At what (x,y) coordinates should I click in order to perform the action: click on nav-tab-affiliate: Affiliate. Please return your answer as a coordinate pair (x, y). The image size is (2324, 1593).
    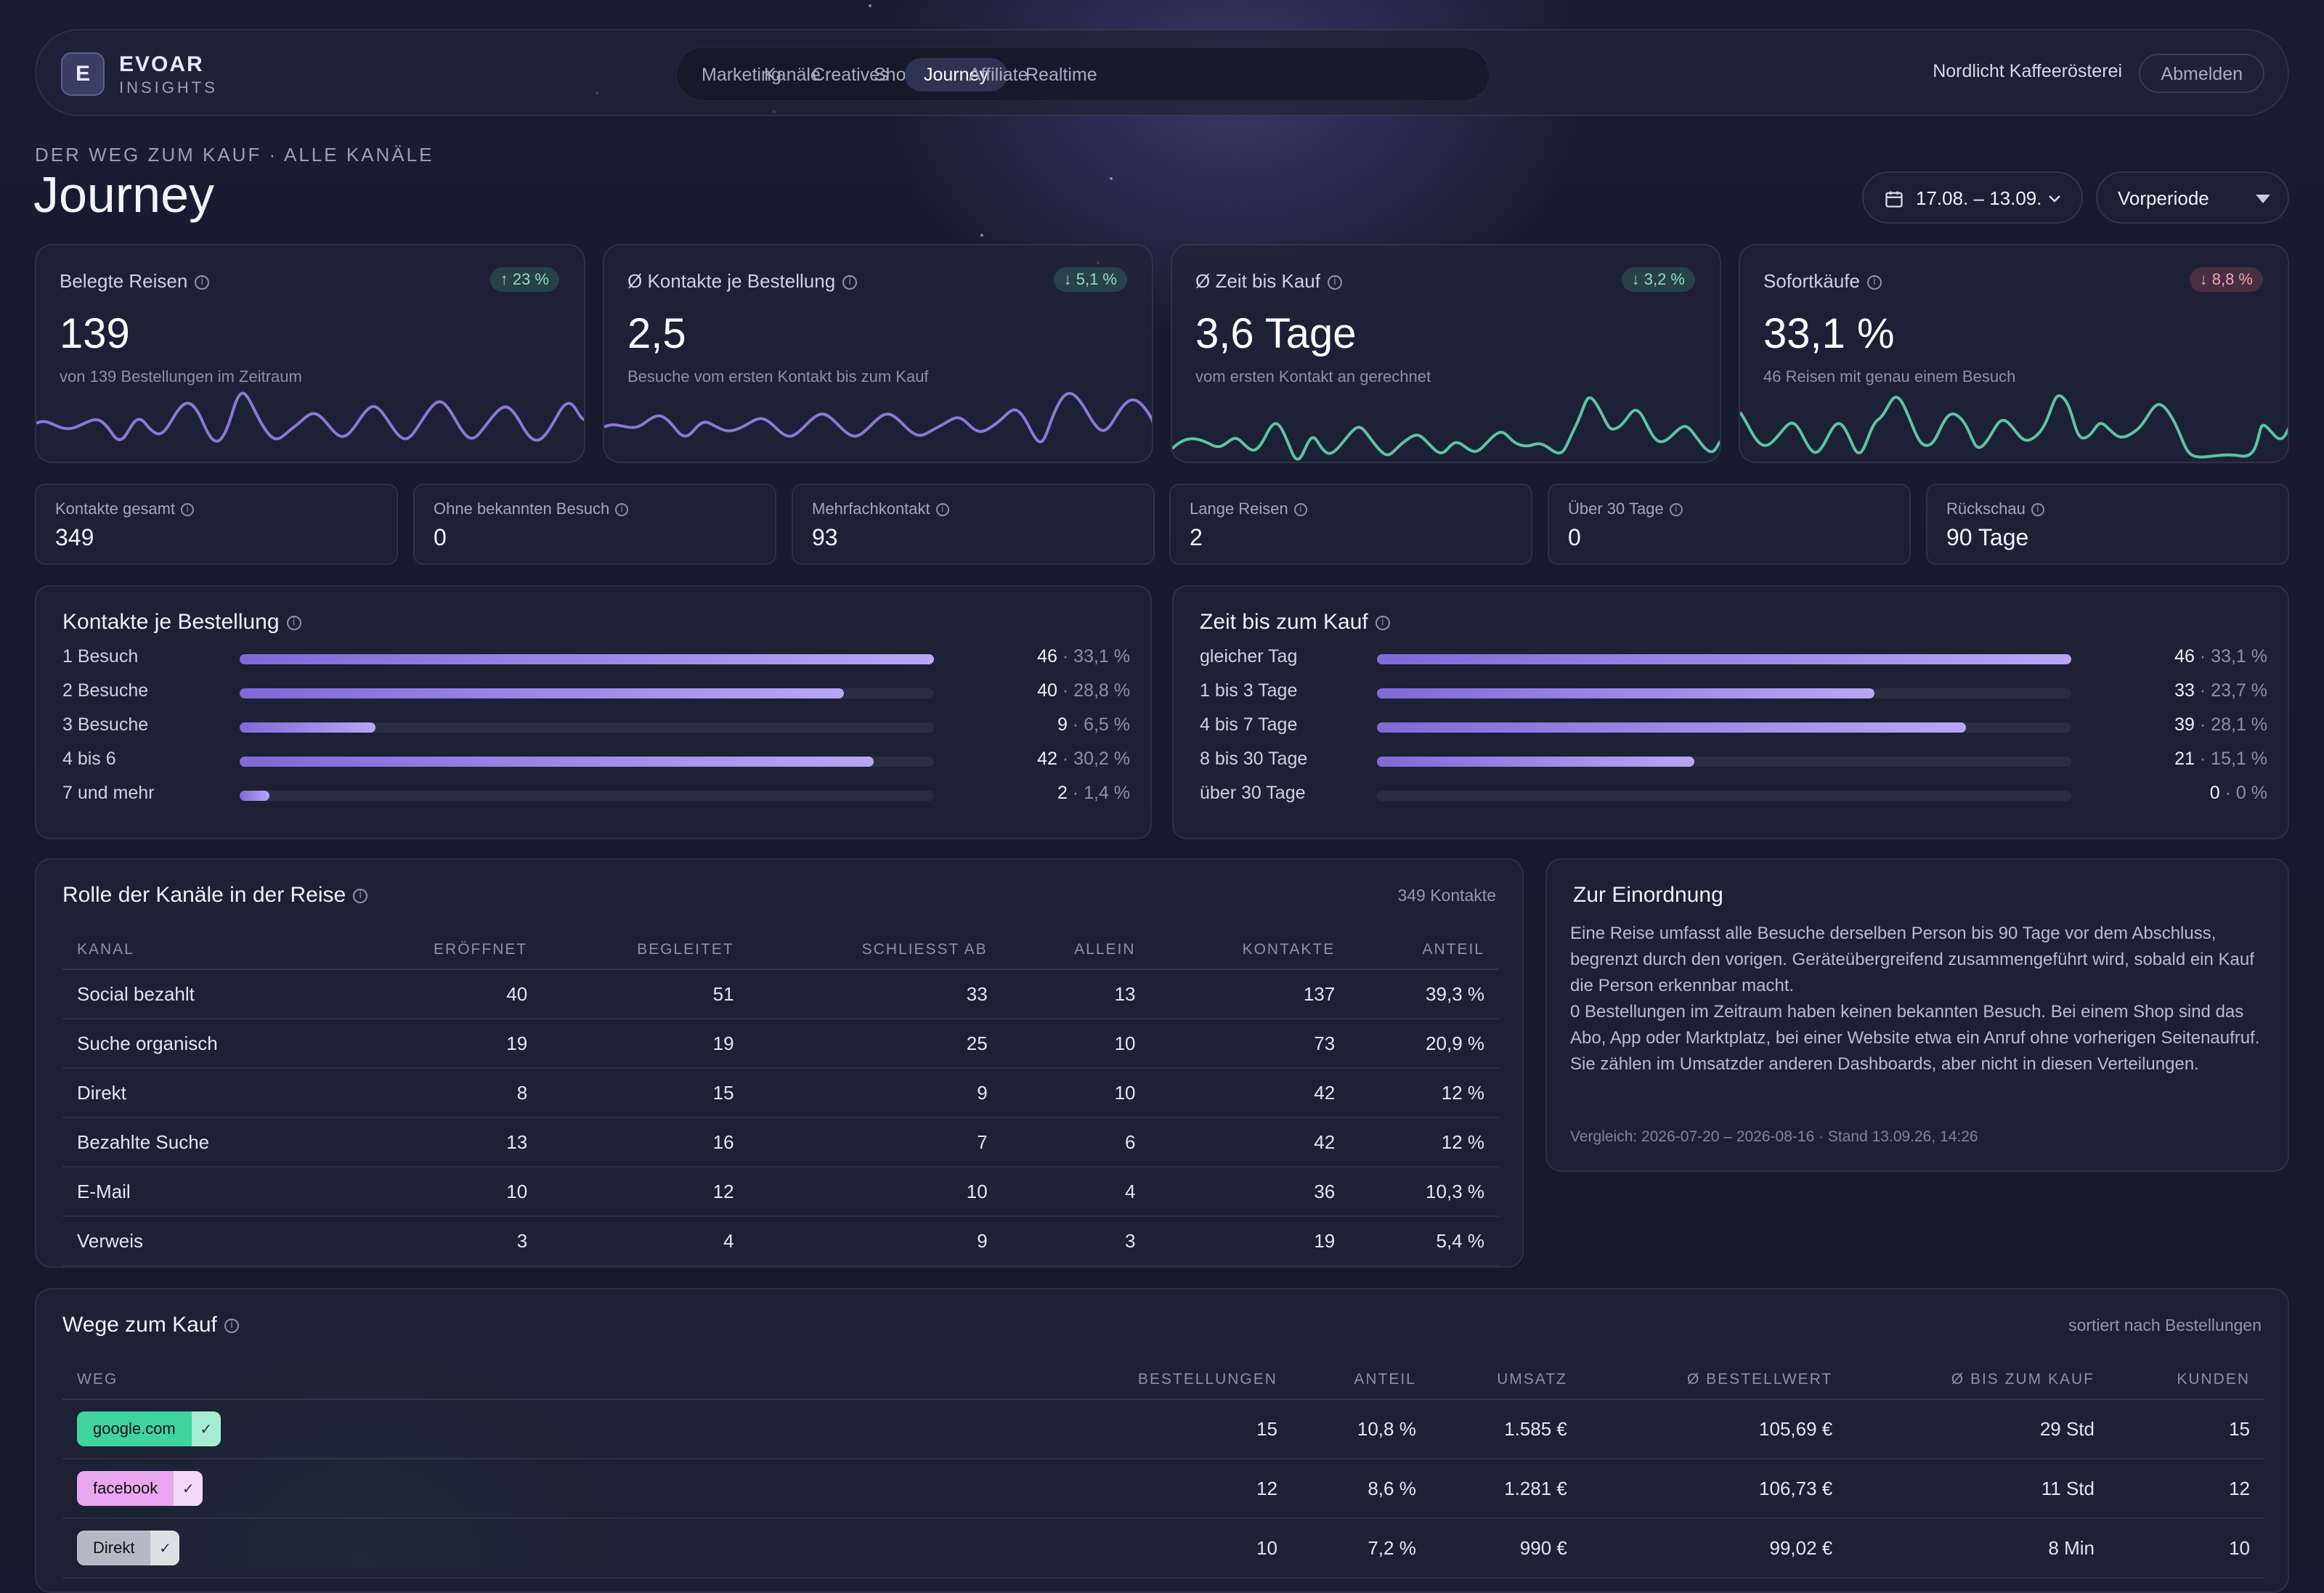
    Looking at the image, I should click on (998, 75).